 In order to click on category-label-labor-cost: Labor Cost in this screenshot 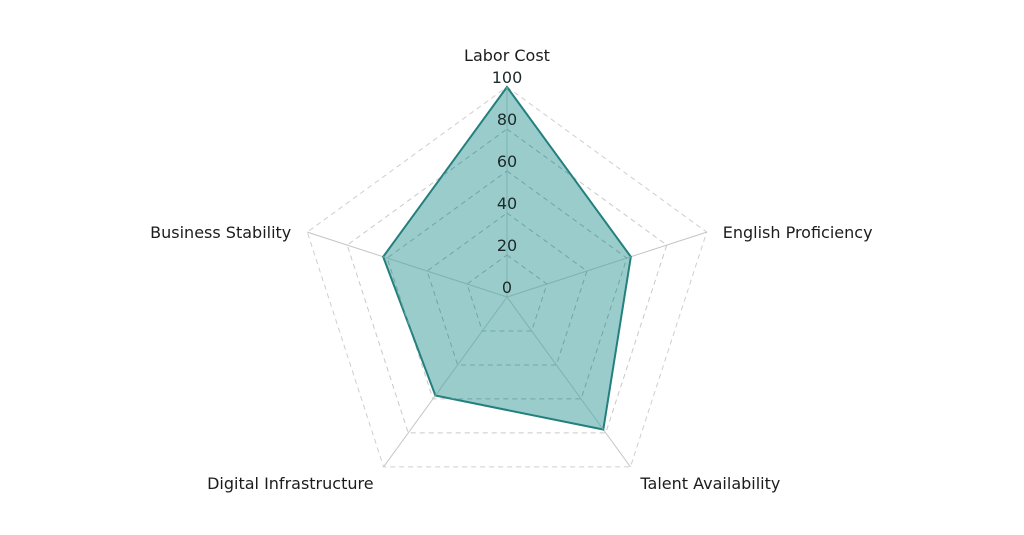, I will do `click(507, 55)`.